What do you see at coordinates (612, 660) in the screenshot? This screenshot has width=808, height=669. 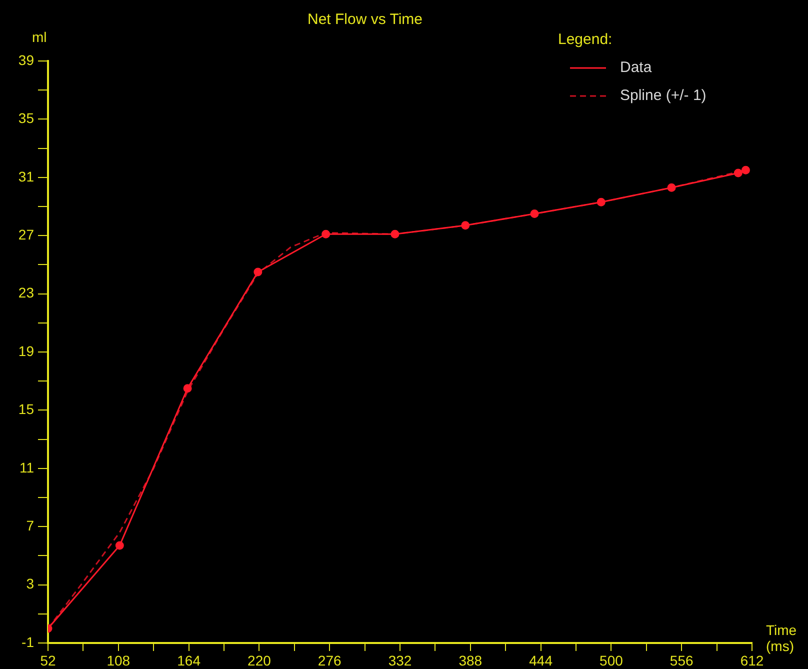 I see `x-tick-label: 500` at bounding box center [612, 660].